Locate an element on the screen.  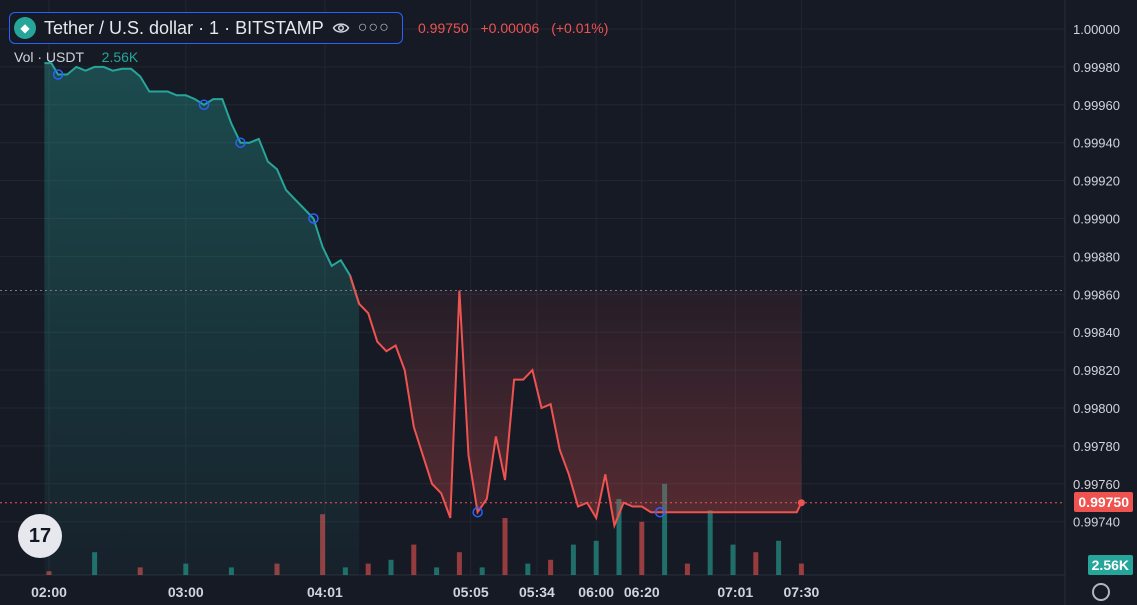
last-price: 0.99750 is located at coordinates (443, 28).